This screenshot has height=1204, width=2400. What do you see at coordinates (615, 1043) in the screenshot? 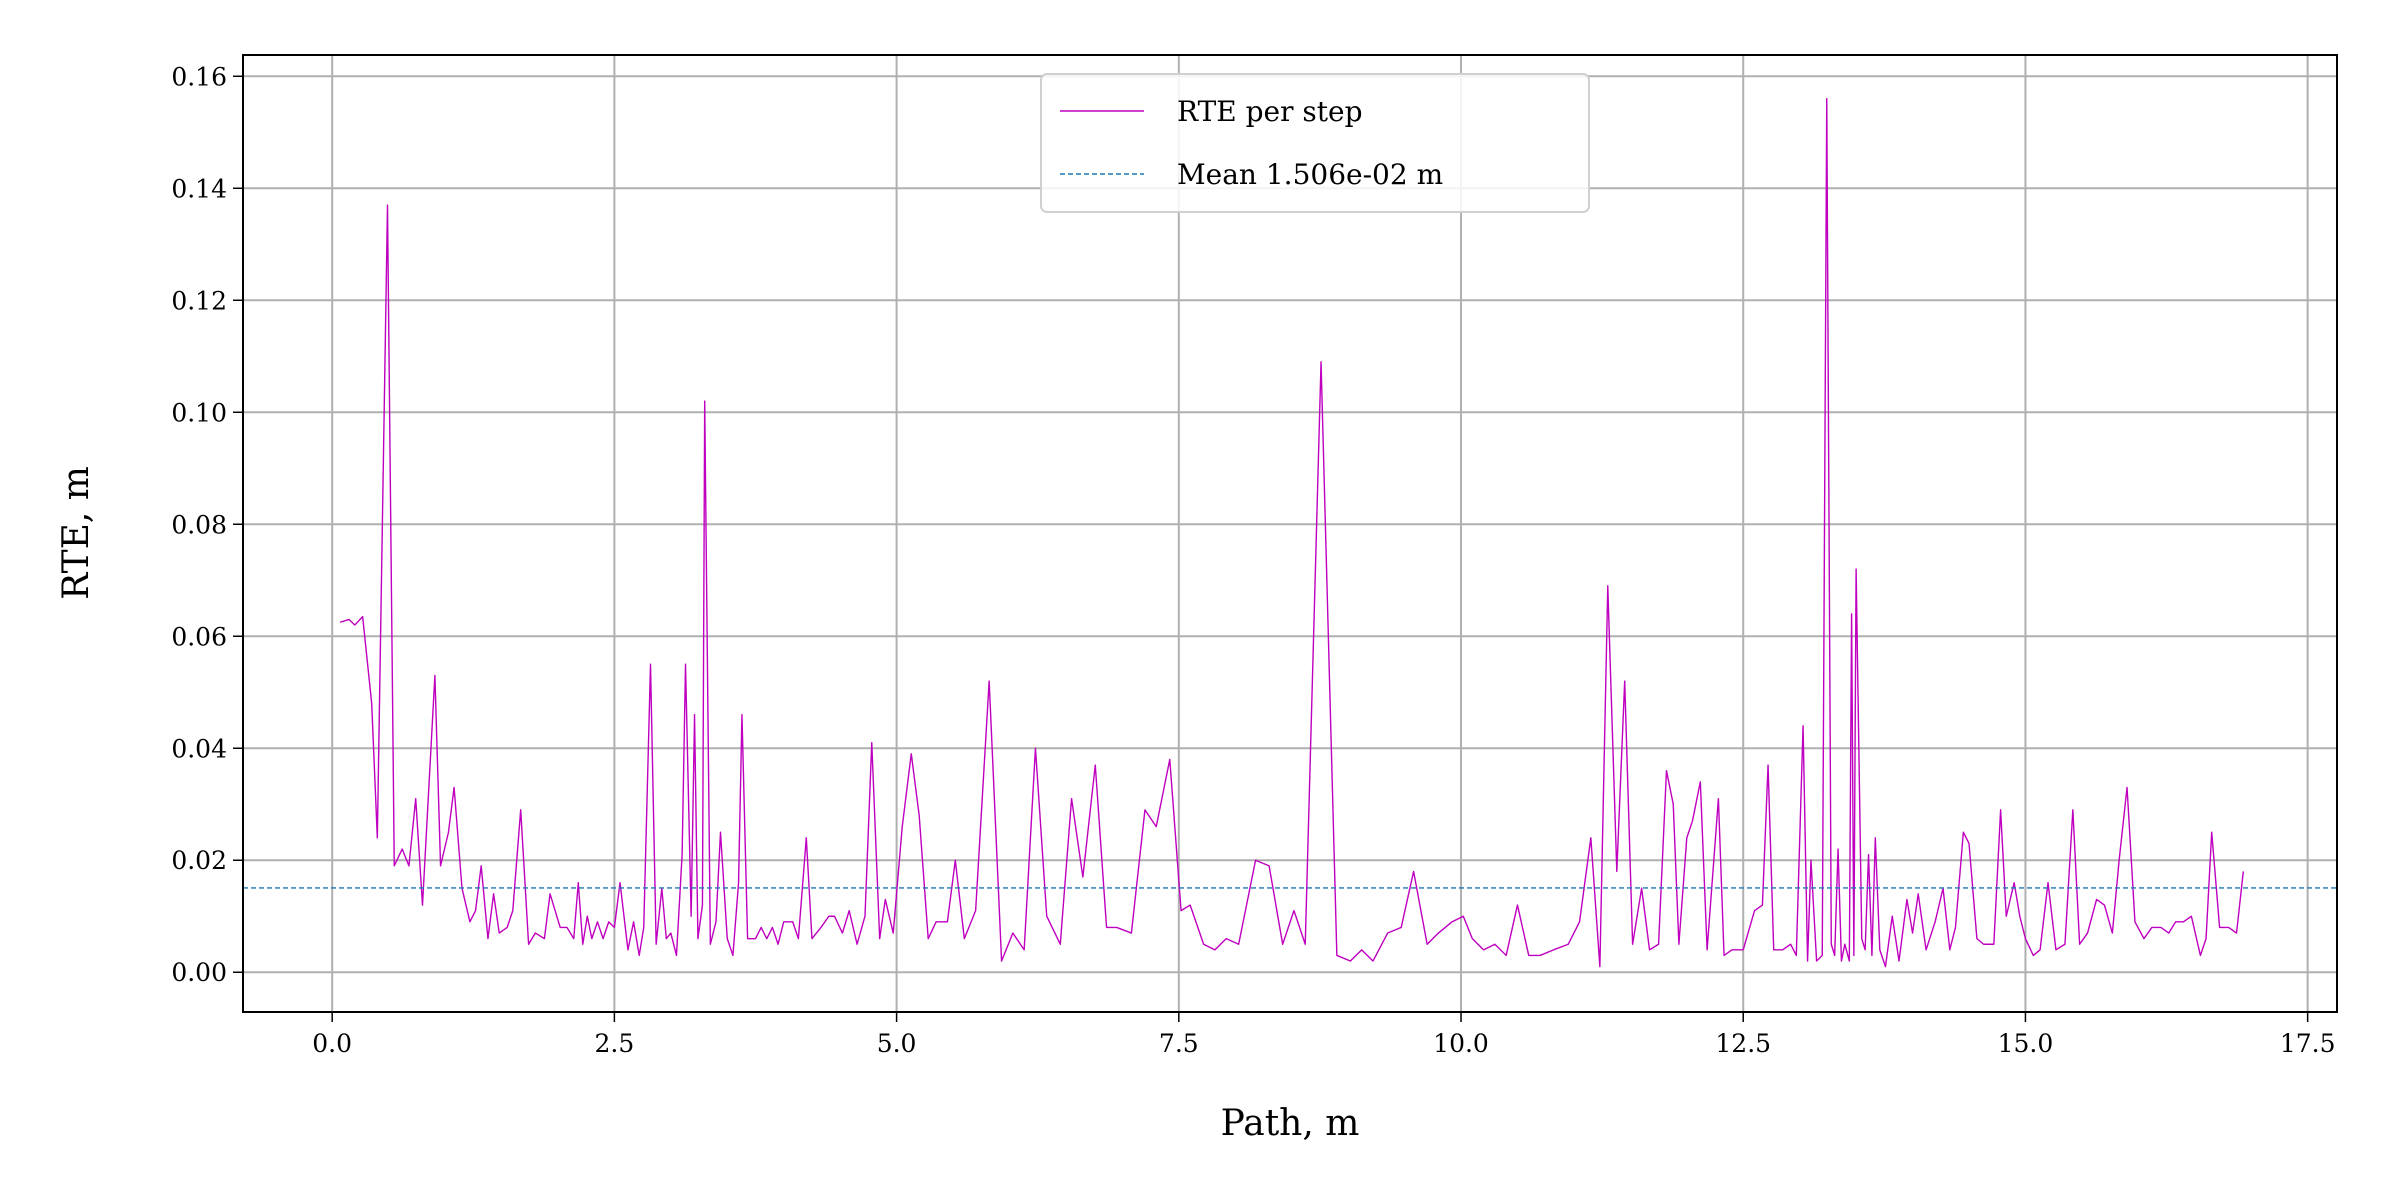
I see `x-tick-label: 2.5` at bounding box center [615, 1043].